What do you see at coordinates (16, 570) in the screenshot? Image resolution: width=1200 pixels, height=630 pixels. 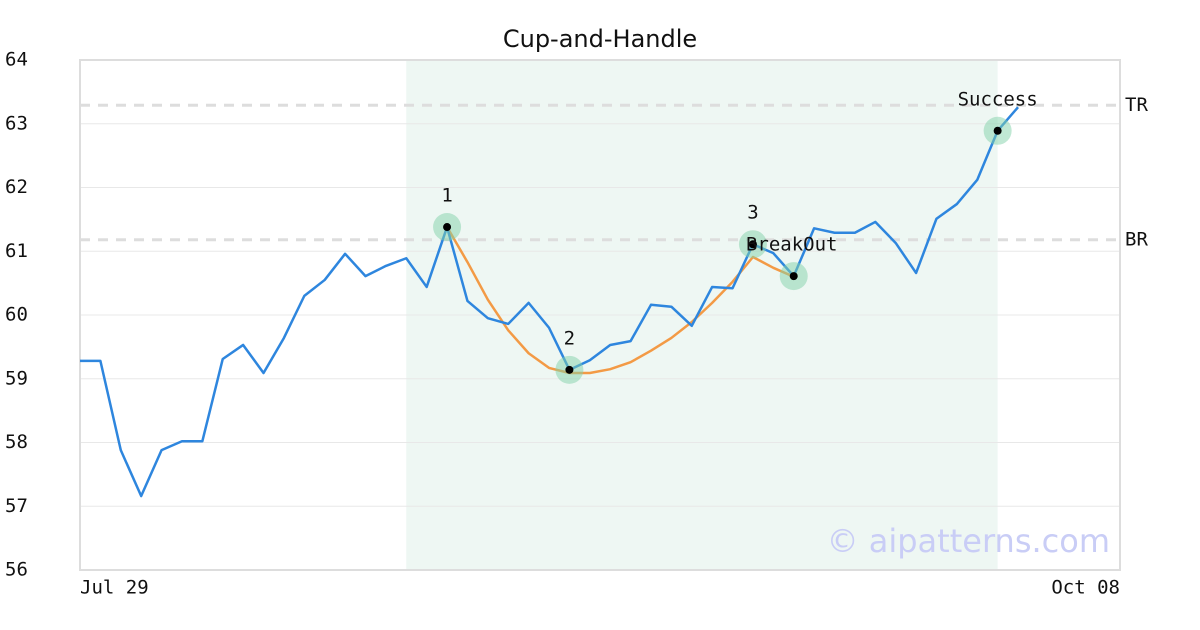 I see `y-tick-label: 56` at bounding box center [16, 570].